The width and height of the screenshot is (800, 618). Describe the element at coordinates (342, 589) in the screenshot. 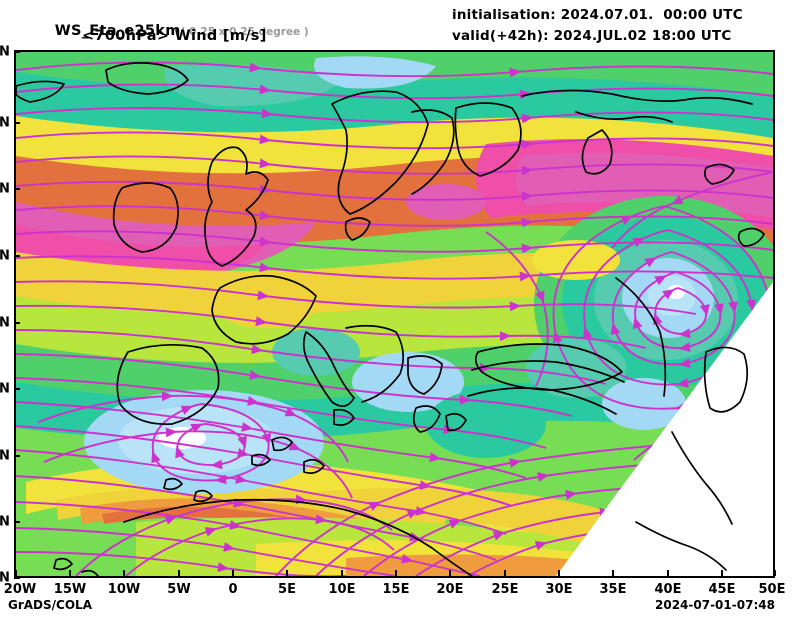

I see `x-axis-label: 10E` at that location.